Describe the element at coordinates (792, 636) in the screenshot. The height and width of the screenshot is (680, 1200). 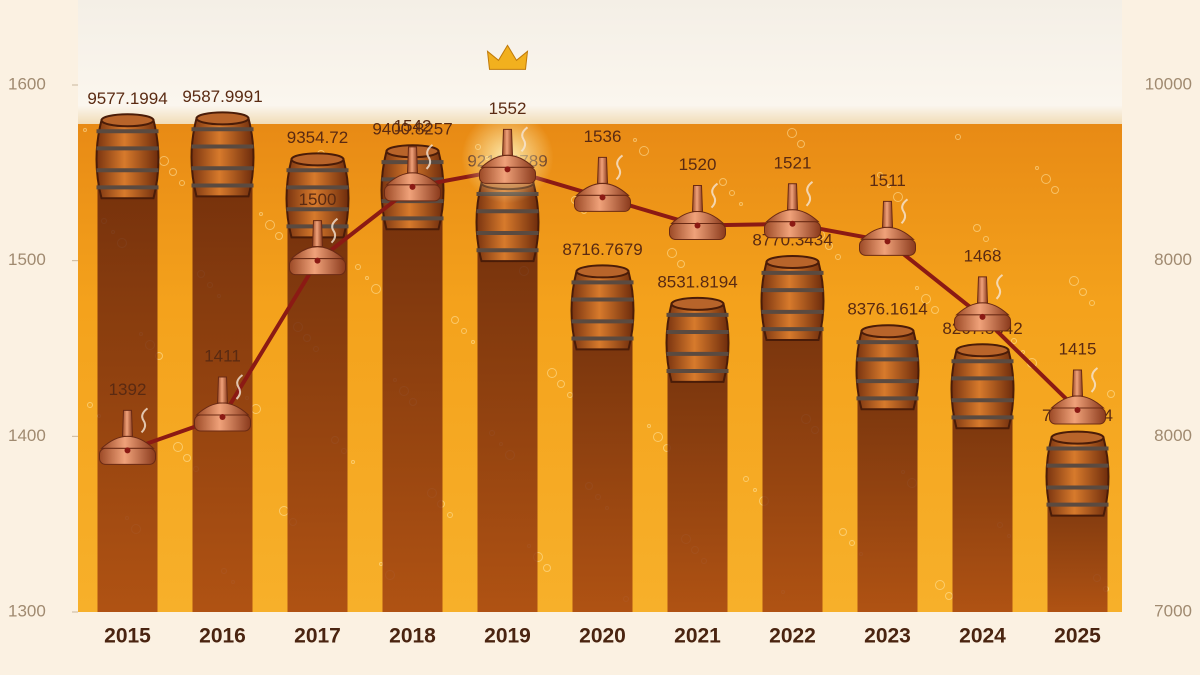
I see `x-tick-label: 2022` at that location.